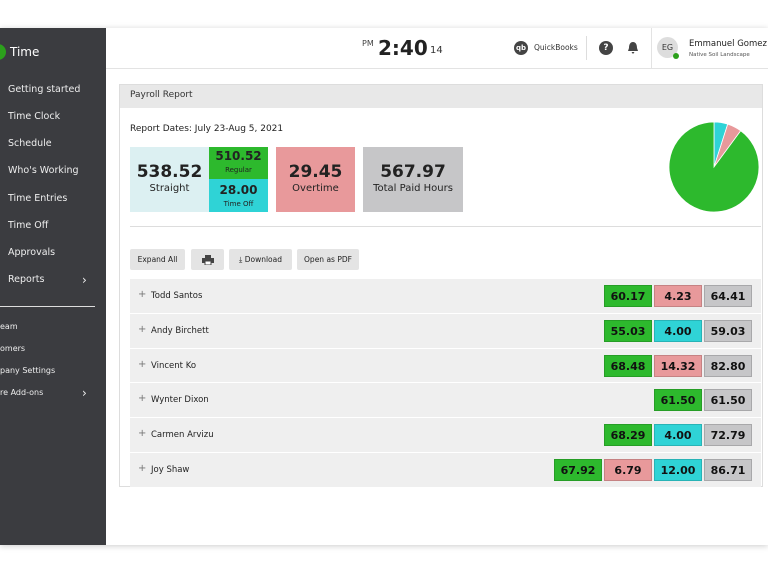 Image resolution: width=768 pixels, height=576 pixels. I want to click on hours-cell: 59.03, so click(728, 330).